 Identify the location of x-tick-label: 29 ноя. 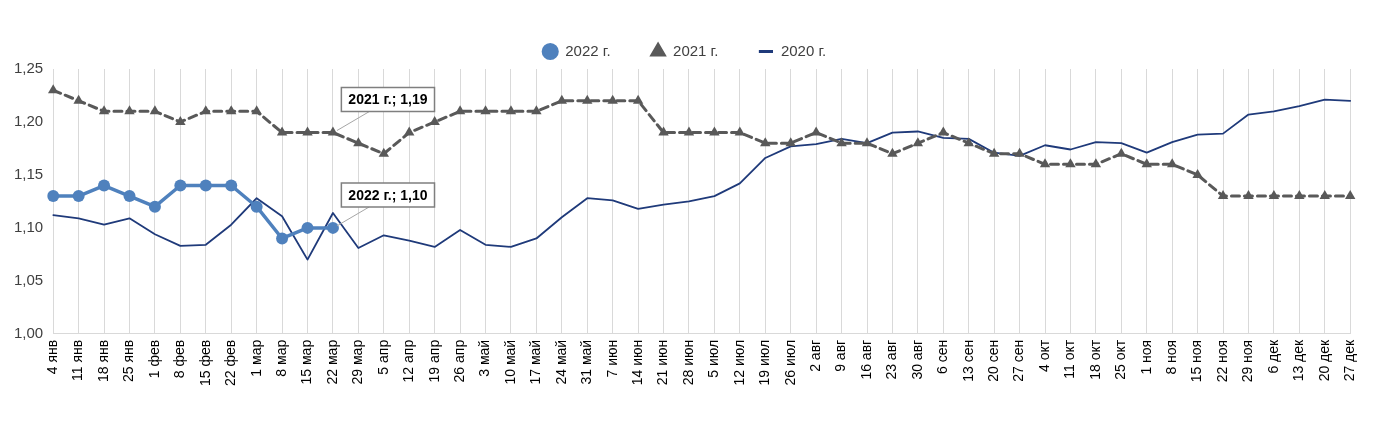
(1247, 361).